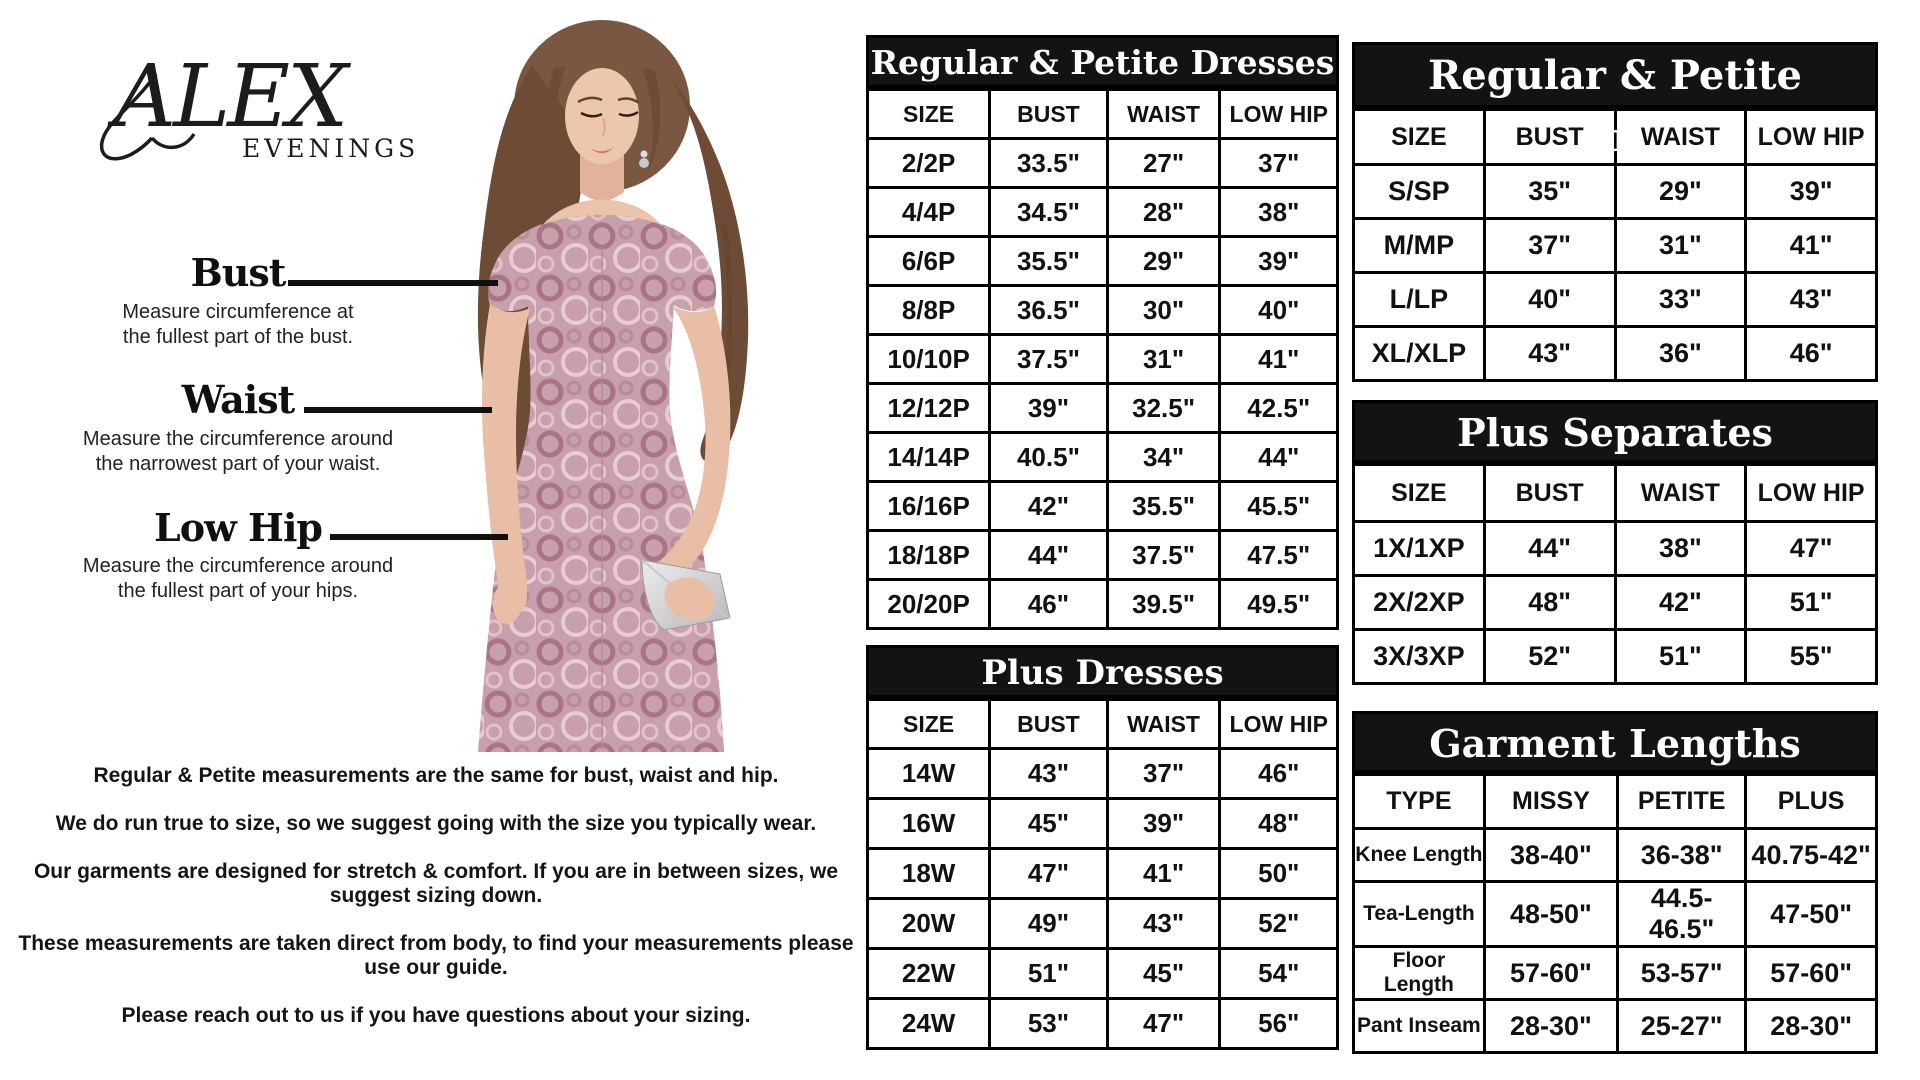  I want to click on table-row: 20/20P 46" 39.5" 49.5", so click(1102, 604).